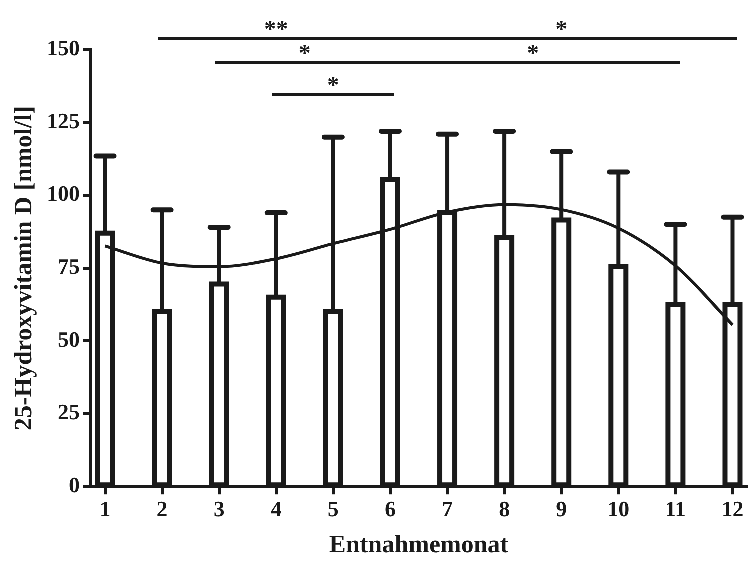 This screenshot has width=755, height=569. Describe the element at coordinates (69, 339) in the screenshot. I see `y-tick-label: 50` at that location.